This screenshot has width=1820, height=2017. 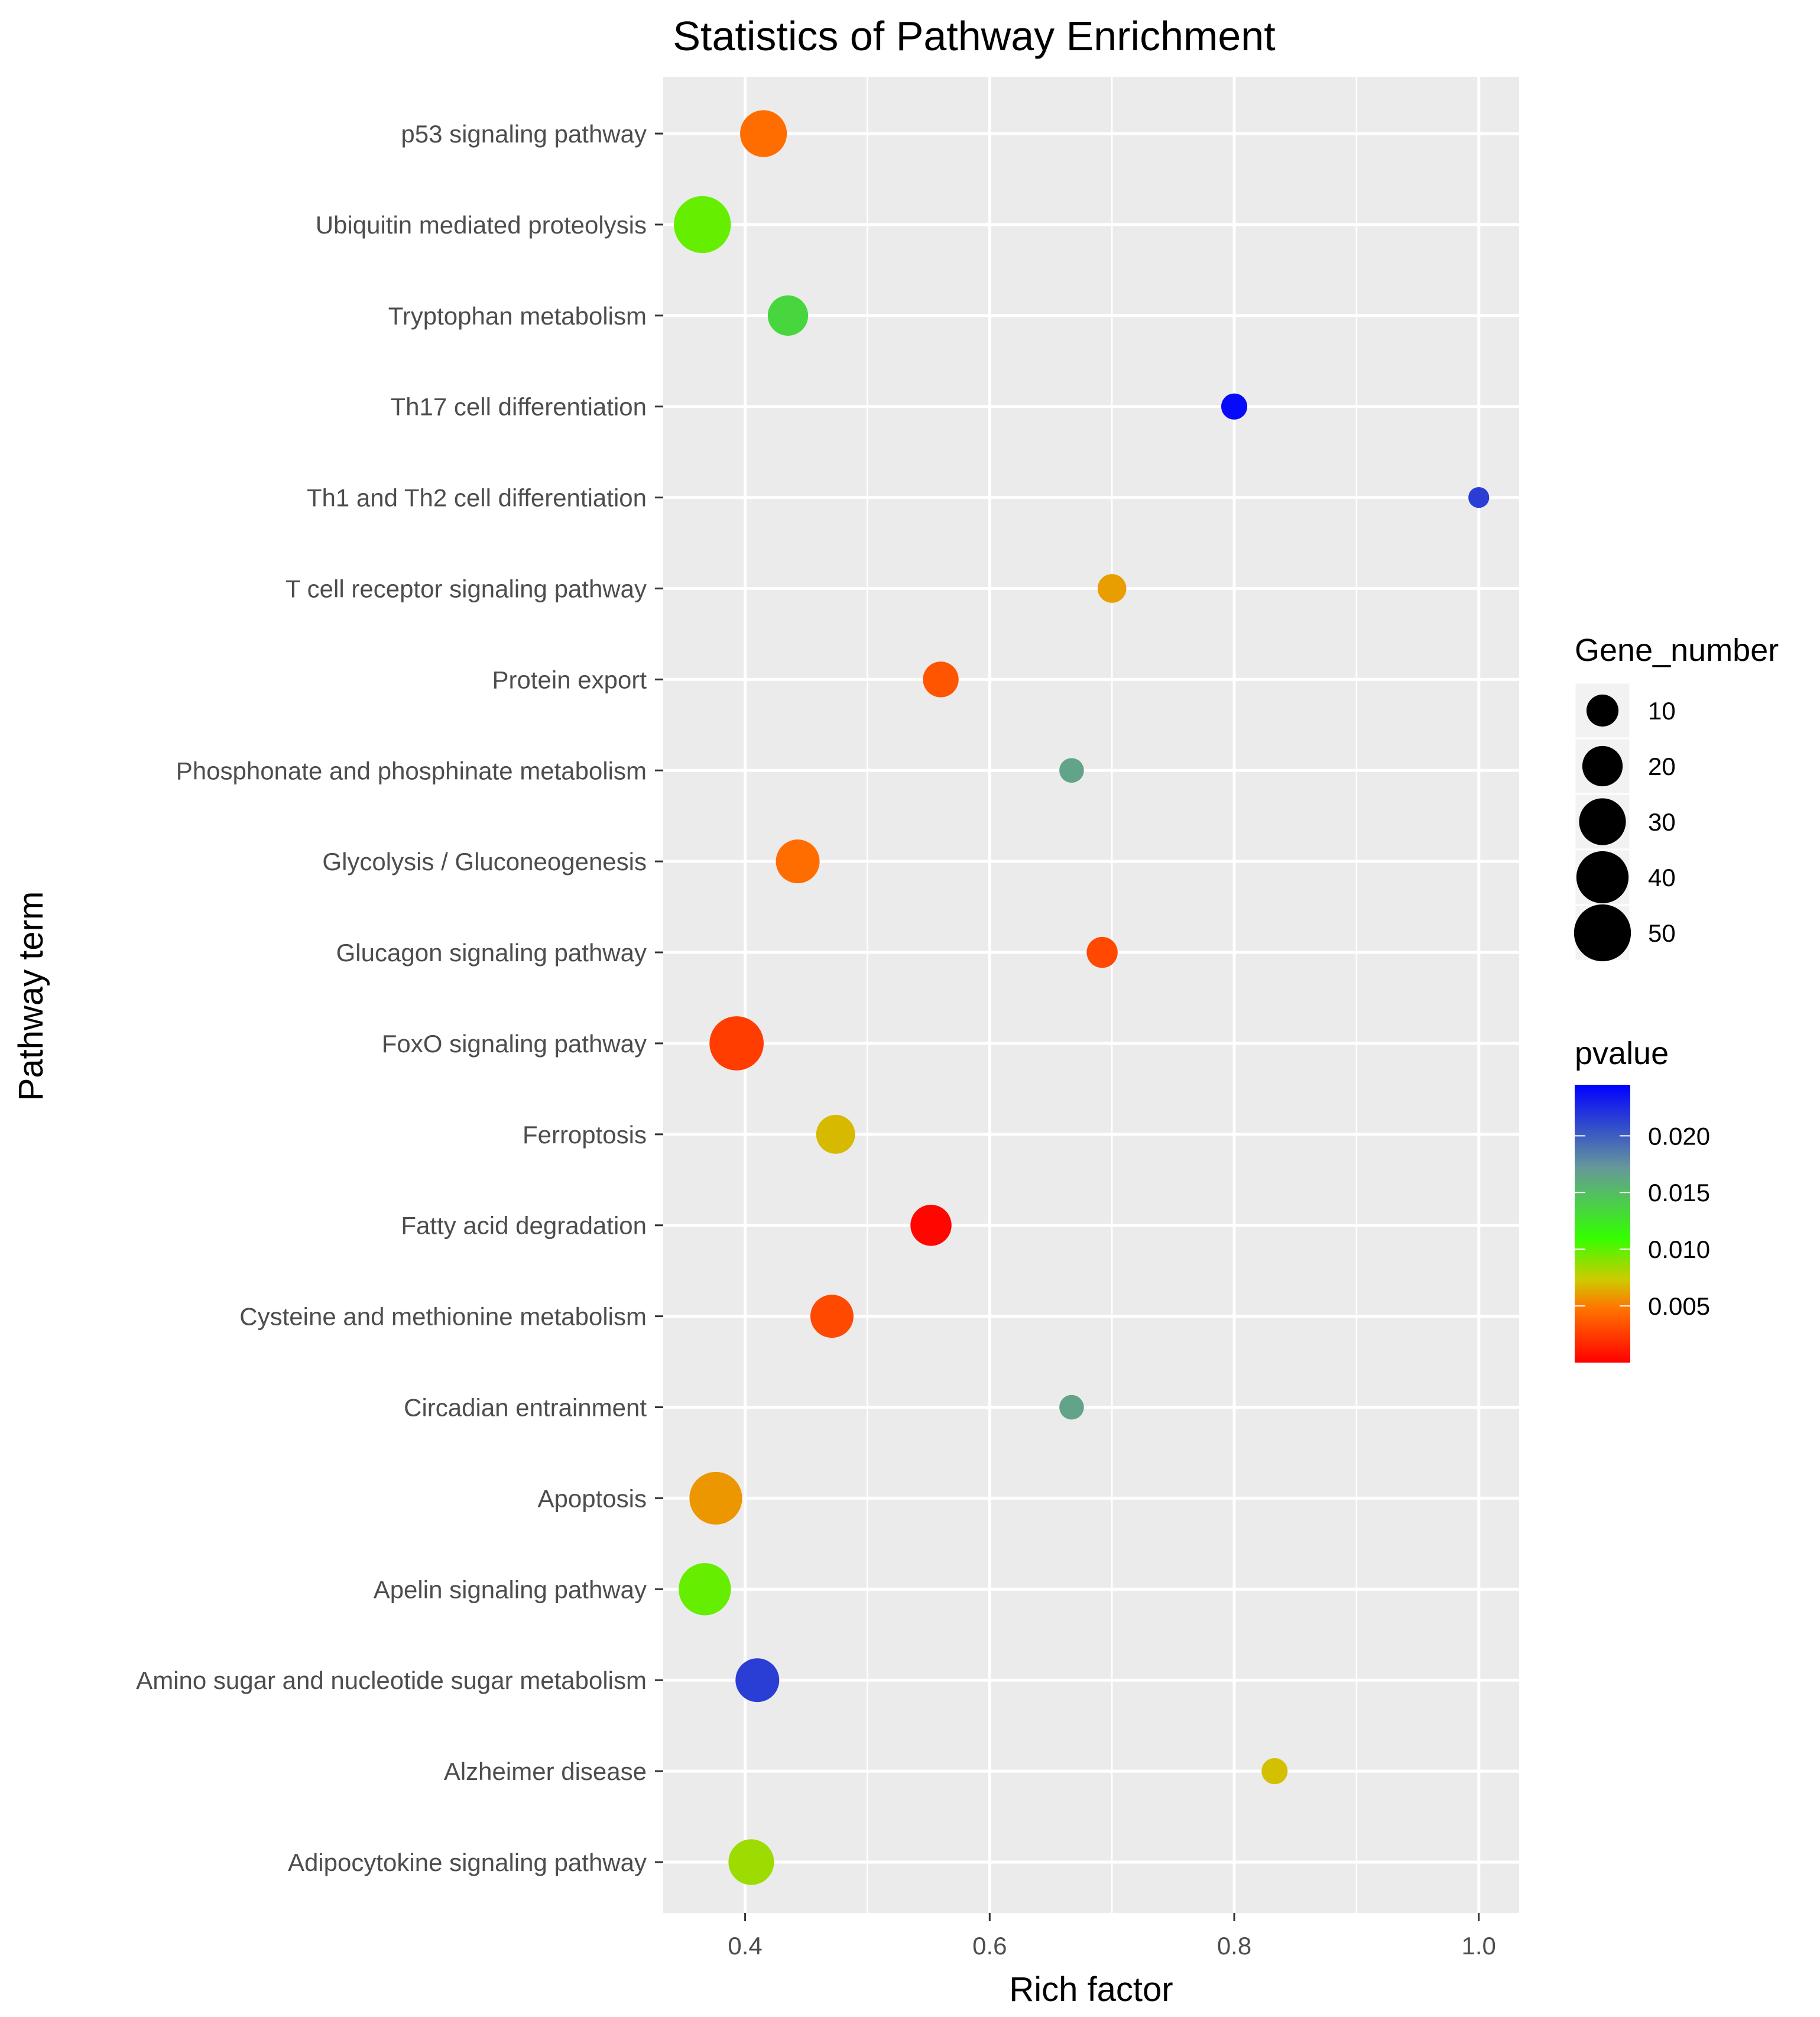 I want to click on x-tick-label: 0.6, so click(x=989, y=1946).